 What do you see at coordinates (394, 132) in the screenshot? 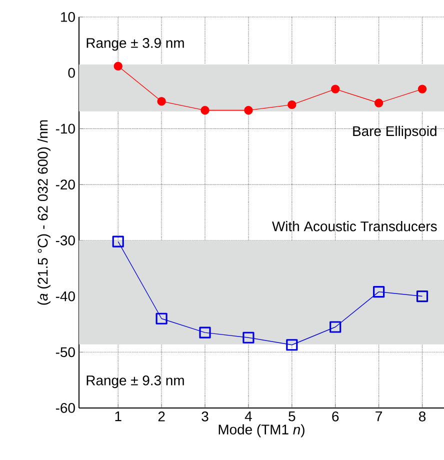
I see `annotation: Bare Ellipsoid` at bounding box center [394, 132].